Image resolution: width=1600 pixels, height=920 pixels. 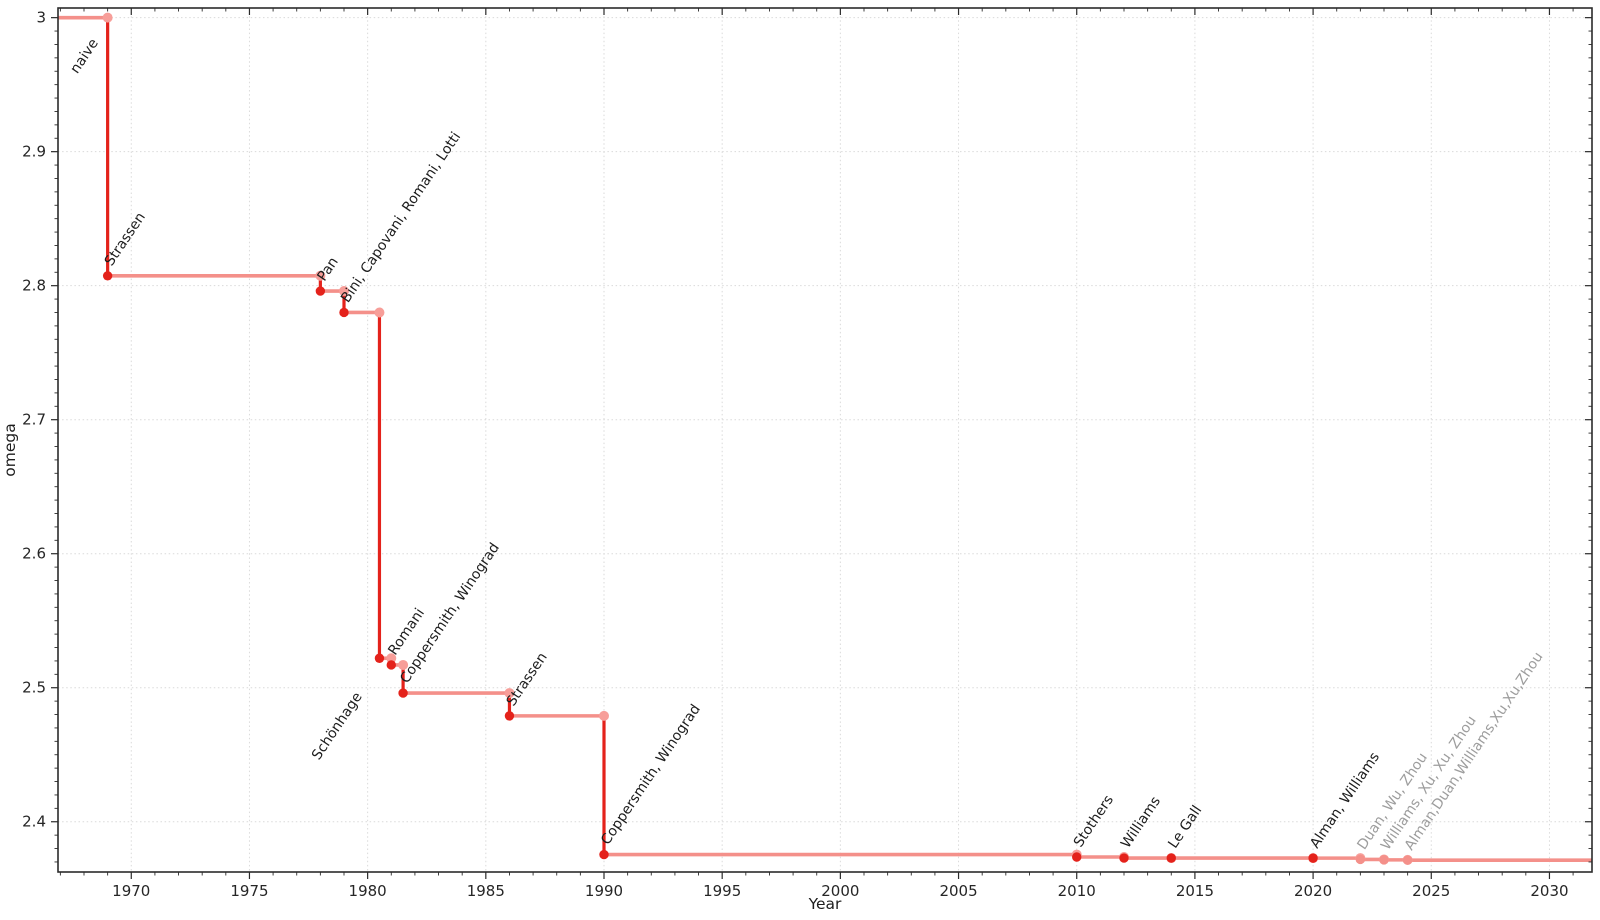 I want to click on x-tick-label: 2005, so click(x=958, y=891).